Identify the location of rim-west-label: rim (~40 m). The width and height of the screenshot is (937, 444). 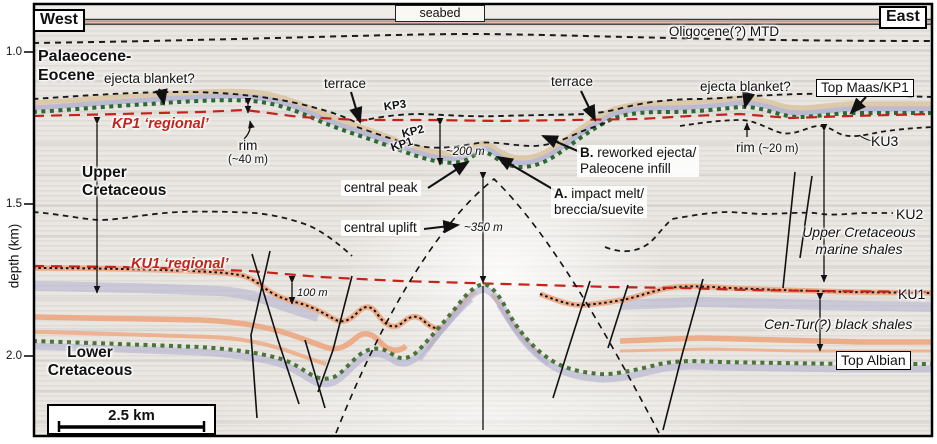
(248, 152).